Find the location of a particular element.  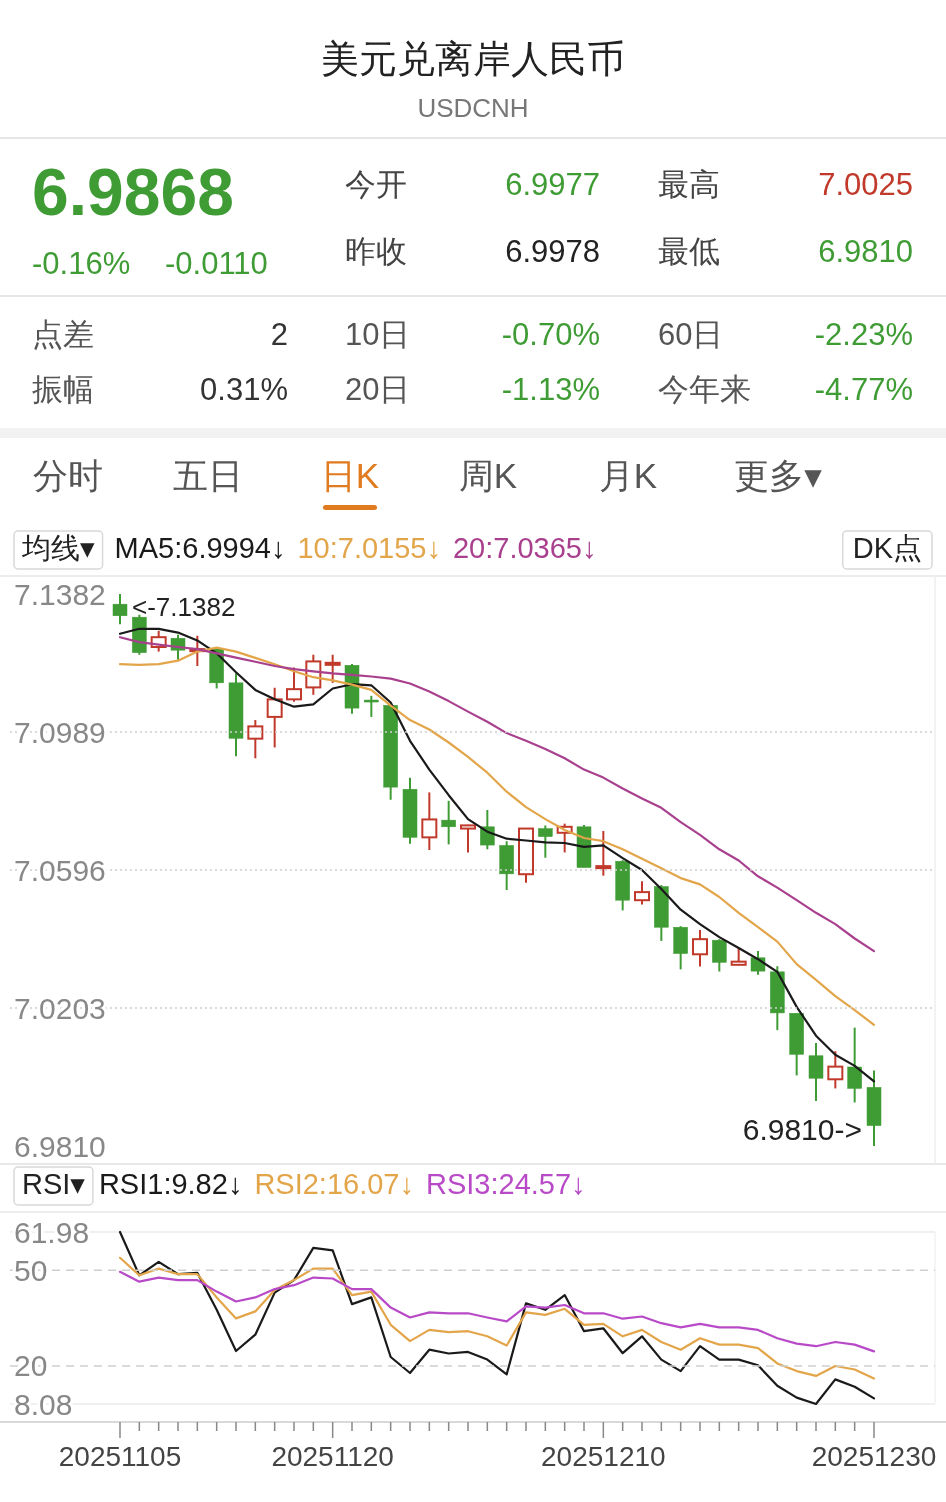

annotation: 6.9810-> is located at coordinates (802, 1129).